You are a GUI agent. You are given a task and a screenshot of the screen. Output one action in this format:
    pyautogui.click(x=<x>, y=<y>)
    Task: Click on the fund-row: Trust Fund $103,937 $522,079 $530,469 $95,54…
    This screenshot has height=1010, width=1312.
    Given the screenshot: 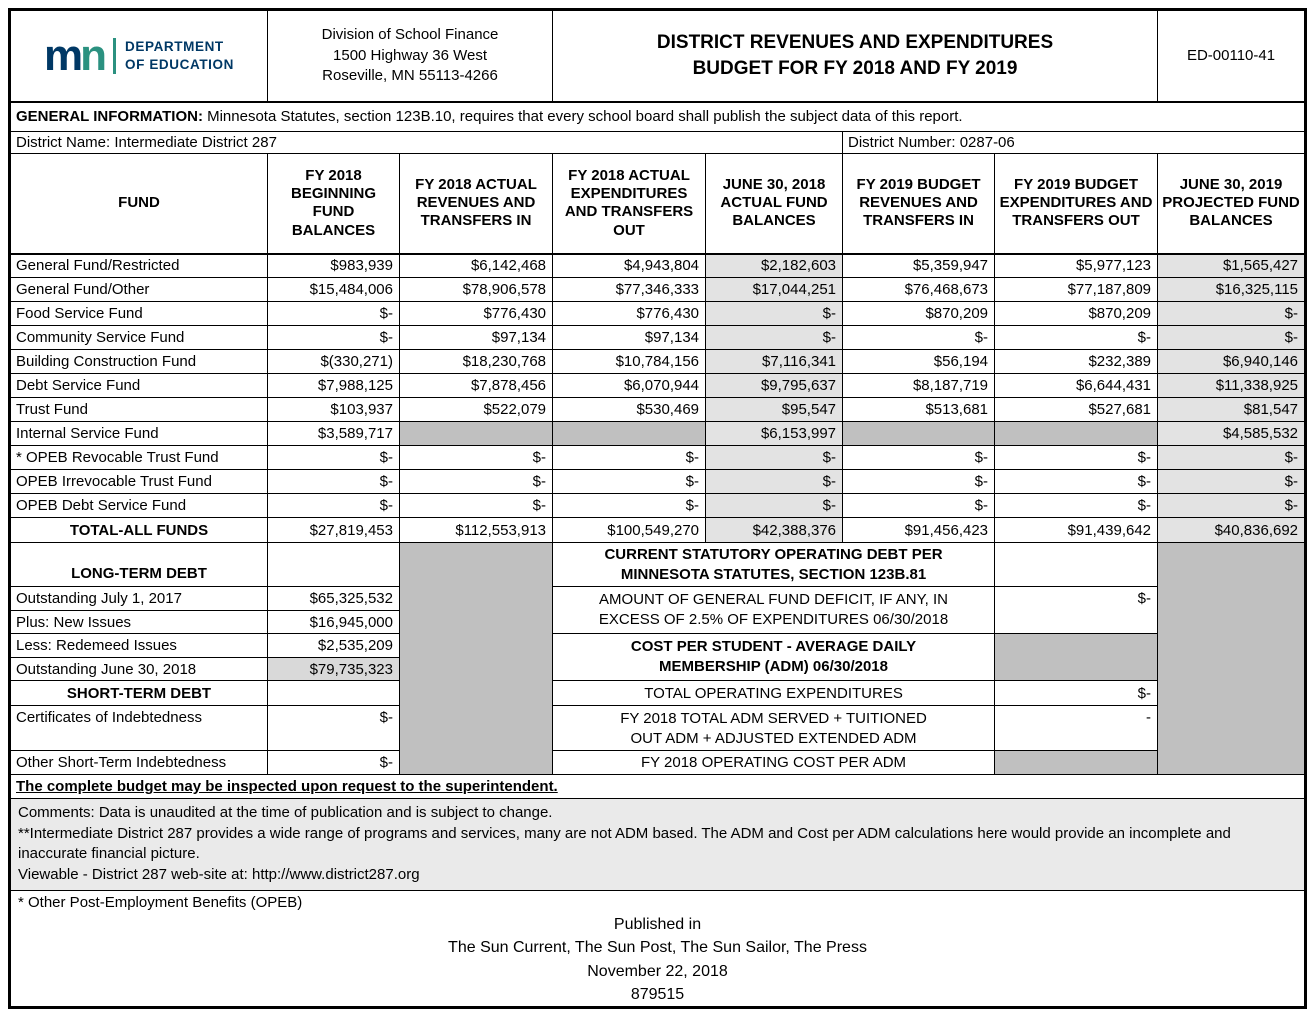 What is the action you would take?
    pyautogui.click(x=658, y=409)
    